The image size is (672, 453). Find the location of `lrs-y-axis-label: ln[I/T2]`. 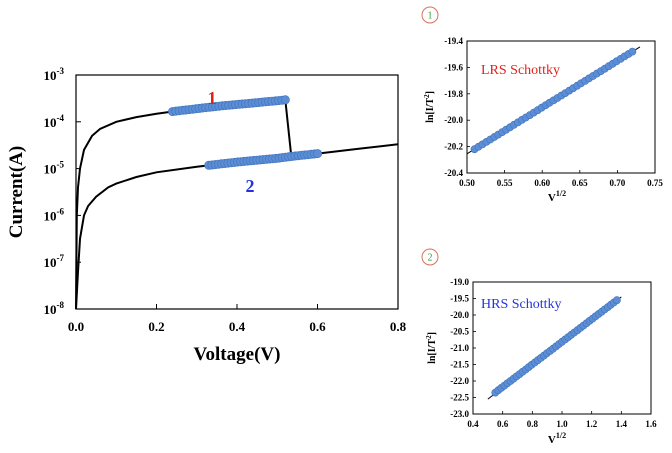

lrs-y-axis-label: ln[I/T2] is located at coordinates (429, 107).